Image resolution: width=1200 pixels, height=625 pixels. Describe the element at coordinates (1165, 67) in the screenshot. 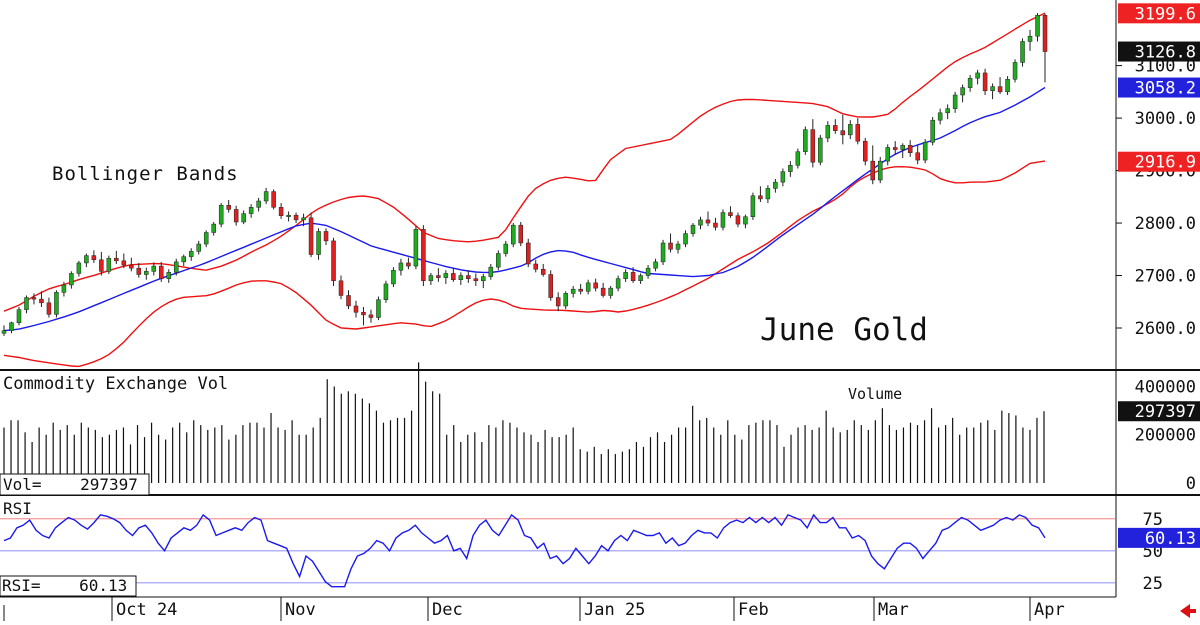

I see `price-tick-label: 3100.0` at that location.